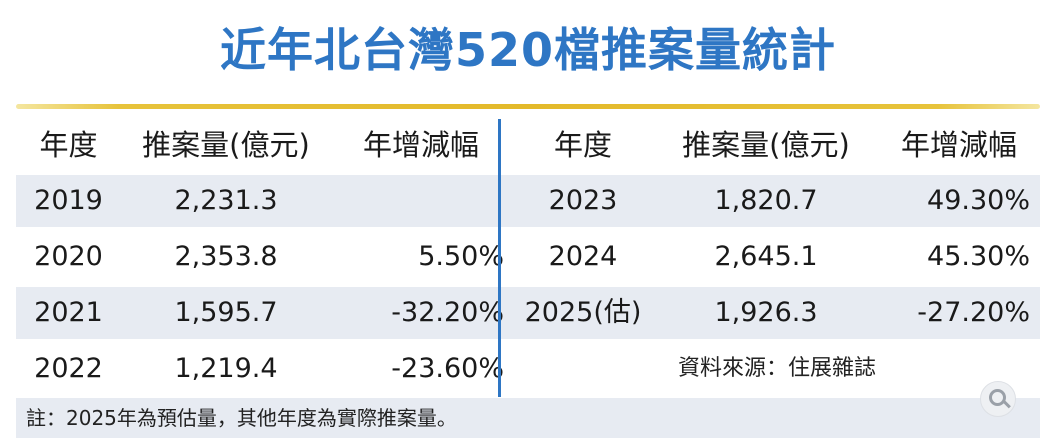 The image size is (1056, 446). I want to click on footnote-bar: 註：2025年為預估量，其他年度為實際推案量。, so click(528, 418).